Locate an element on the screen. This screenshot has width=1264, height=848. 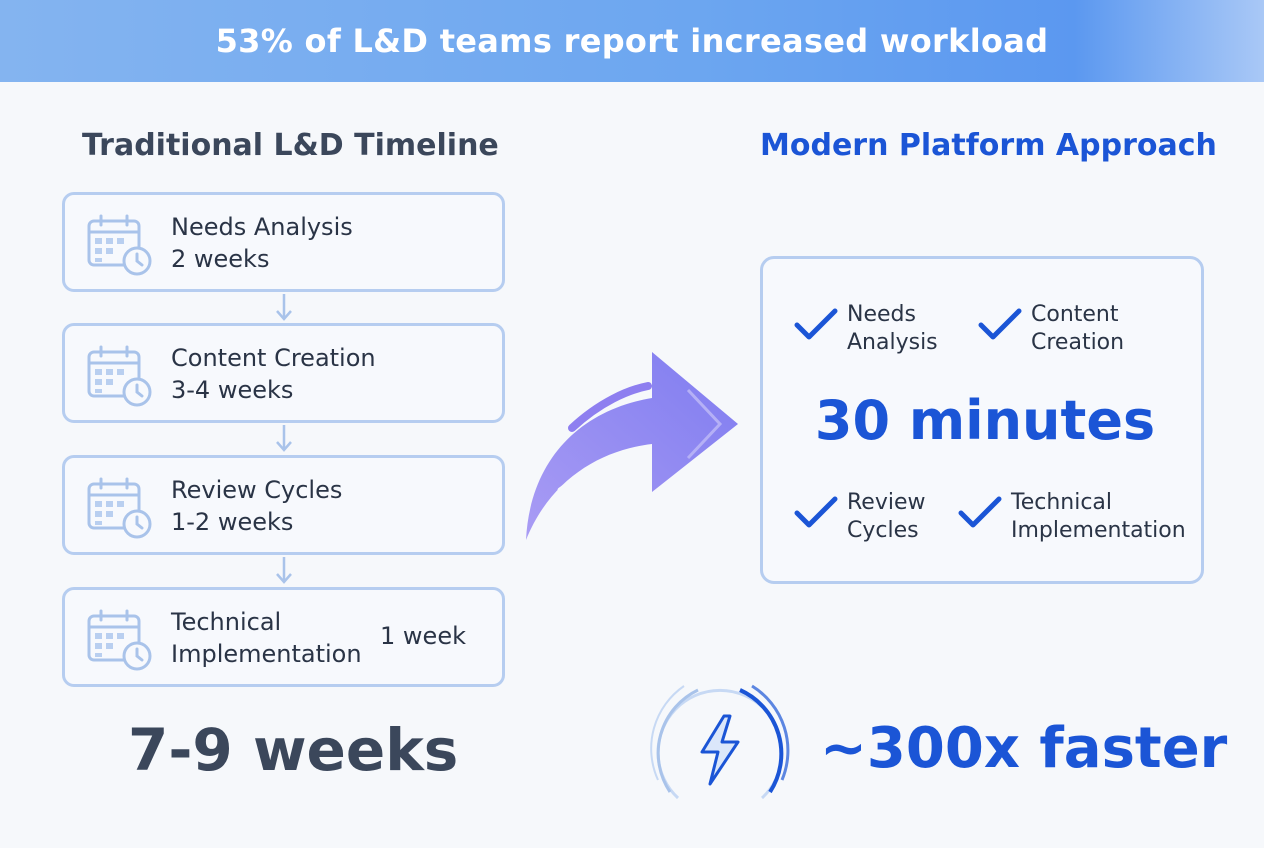
step-duration: 1-2 weeks is located at coordinates (232, 522).